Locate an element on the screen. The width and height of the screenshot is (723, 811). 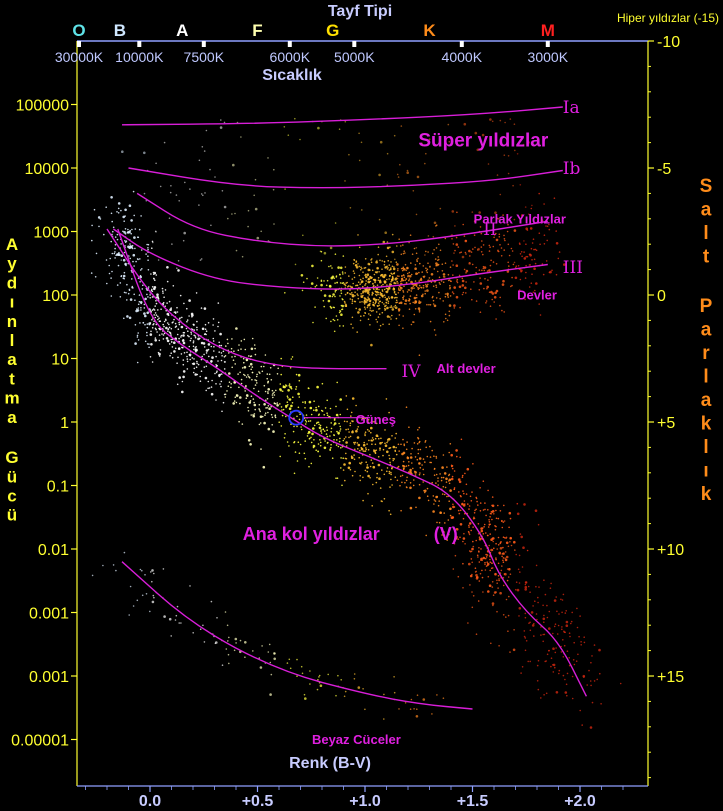
axis-title-letter: n is located at coordinates (12, 321).